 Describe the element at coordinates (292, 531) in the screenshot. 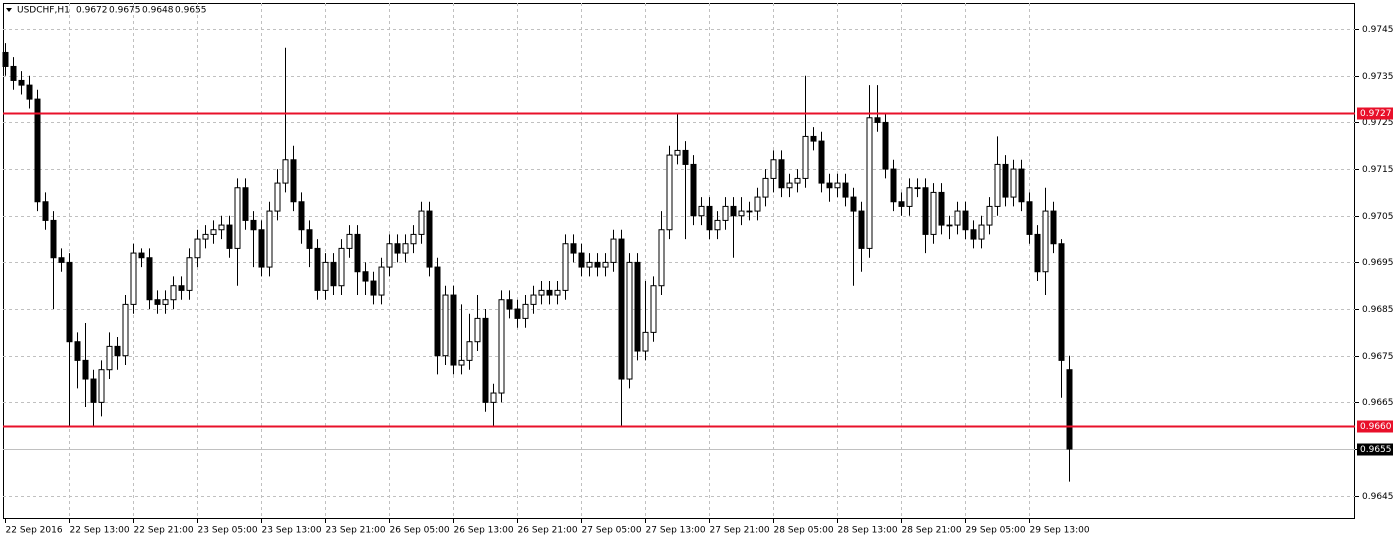

I see `x-tick-label: 23 Sep 13:00` at that location.